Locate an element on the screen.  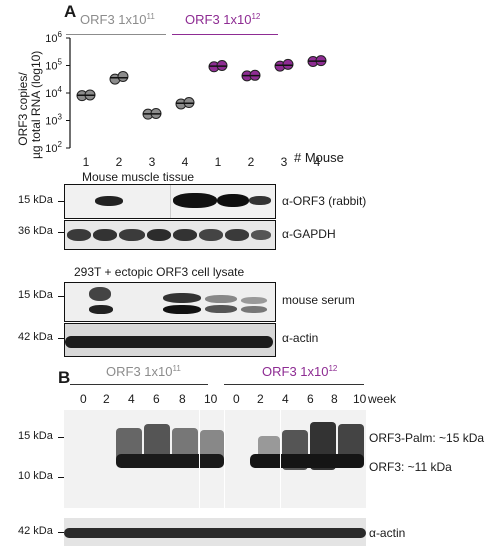
blot2-marker: 36 kDa is located at coordinates (35, 231).